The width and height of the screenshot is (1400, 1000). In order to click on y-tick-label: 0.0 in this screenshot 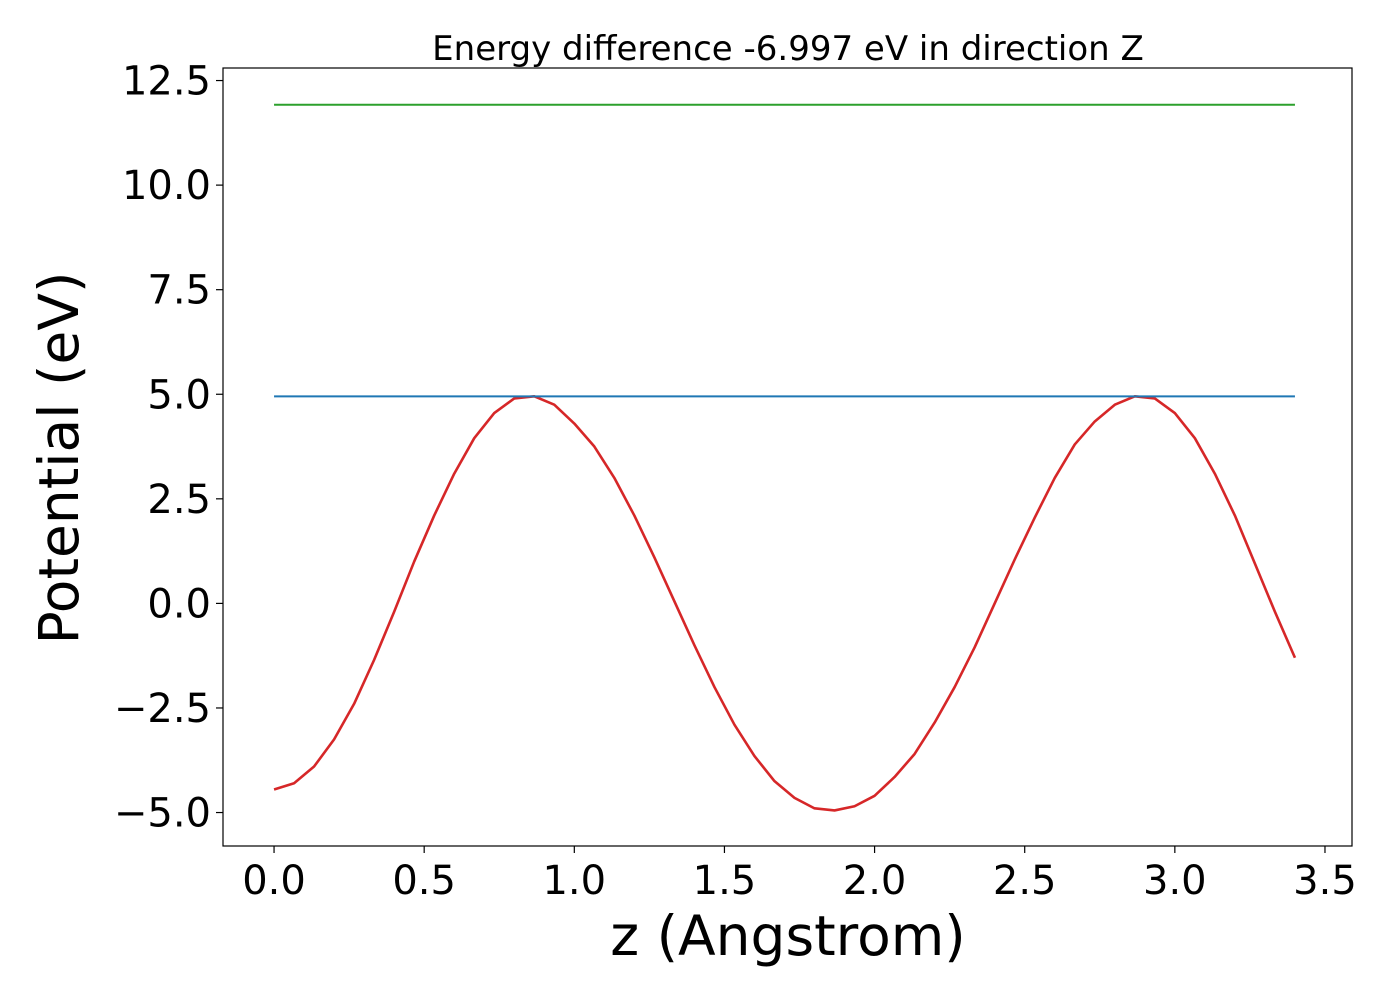, I will do `click(179, 604)`.